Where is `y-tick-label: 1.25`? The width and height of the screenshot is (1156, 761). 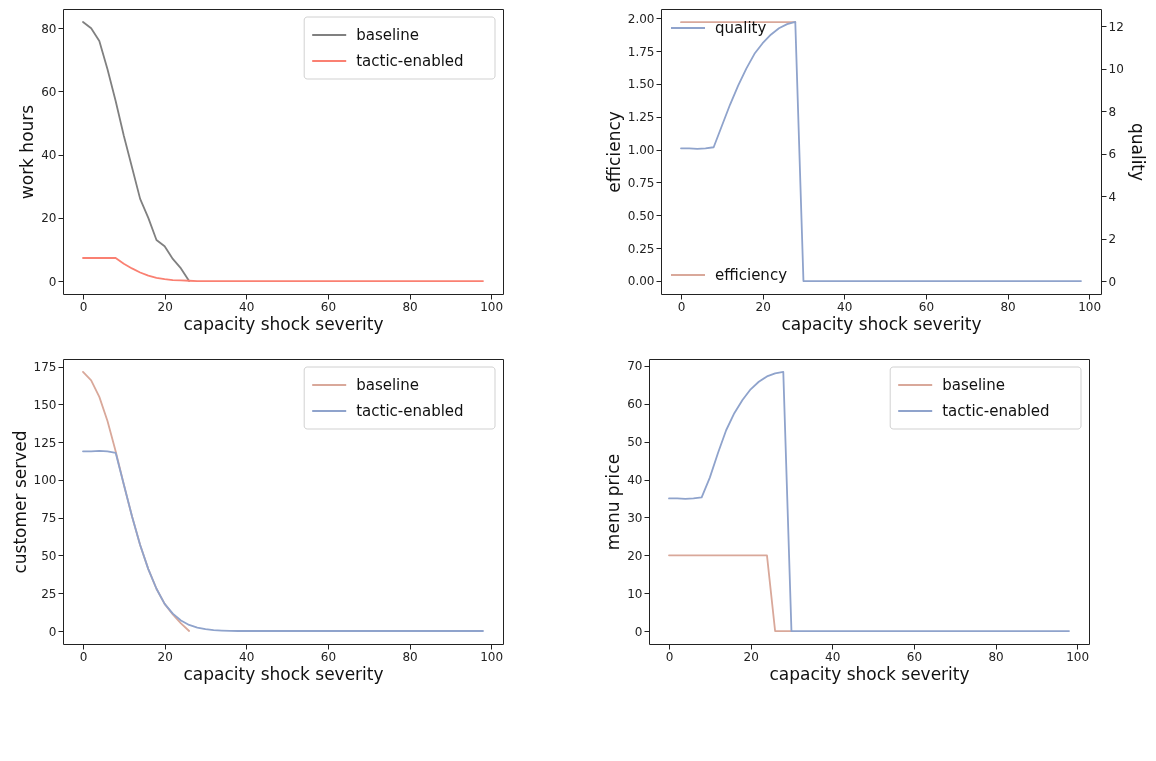
y-tick-label: 1.25 is located at coordinates (641, 117).